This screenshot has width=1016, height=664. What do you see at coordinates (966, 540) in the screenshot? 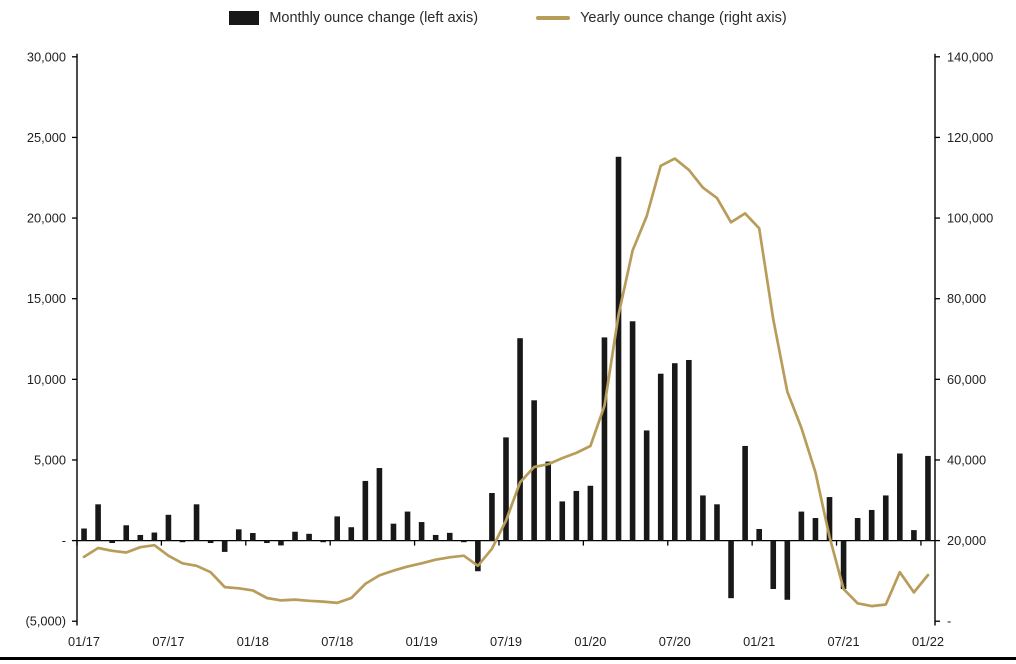
I see `right-axis-tick-label: 20,000` at bounding box center [966, 540].